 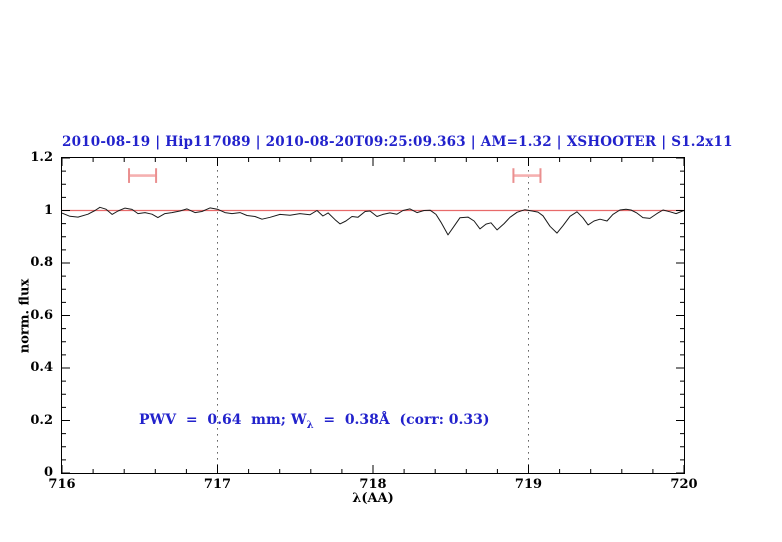 I want to click on y-tick-label: 0.4, so click(x=41, y=367).